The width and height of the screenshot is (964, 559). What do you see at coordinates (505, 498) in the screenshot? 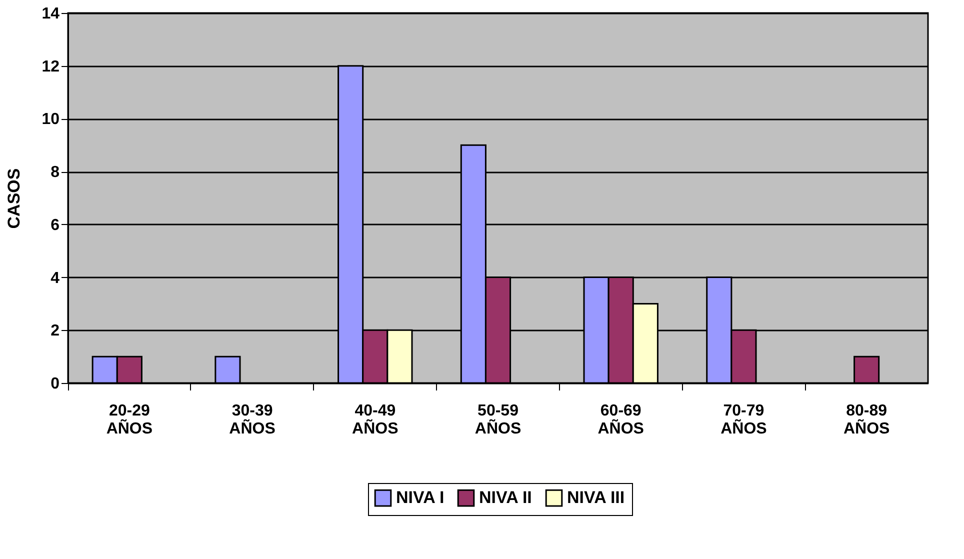
I see `legend-label: NIVA II` at bounding box center [505, 498].